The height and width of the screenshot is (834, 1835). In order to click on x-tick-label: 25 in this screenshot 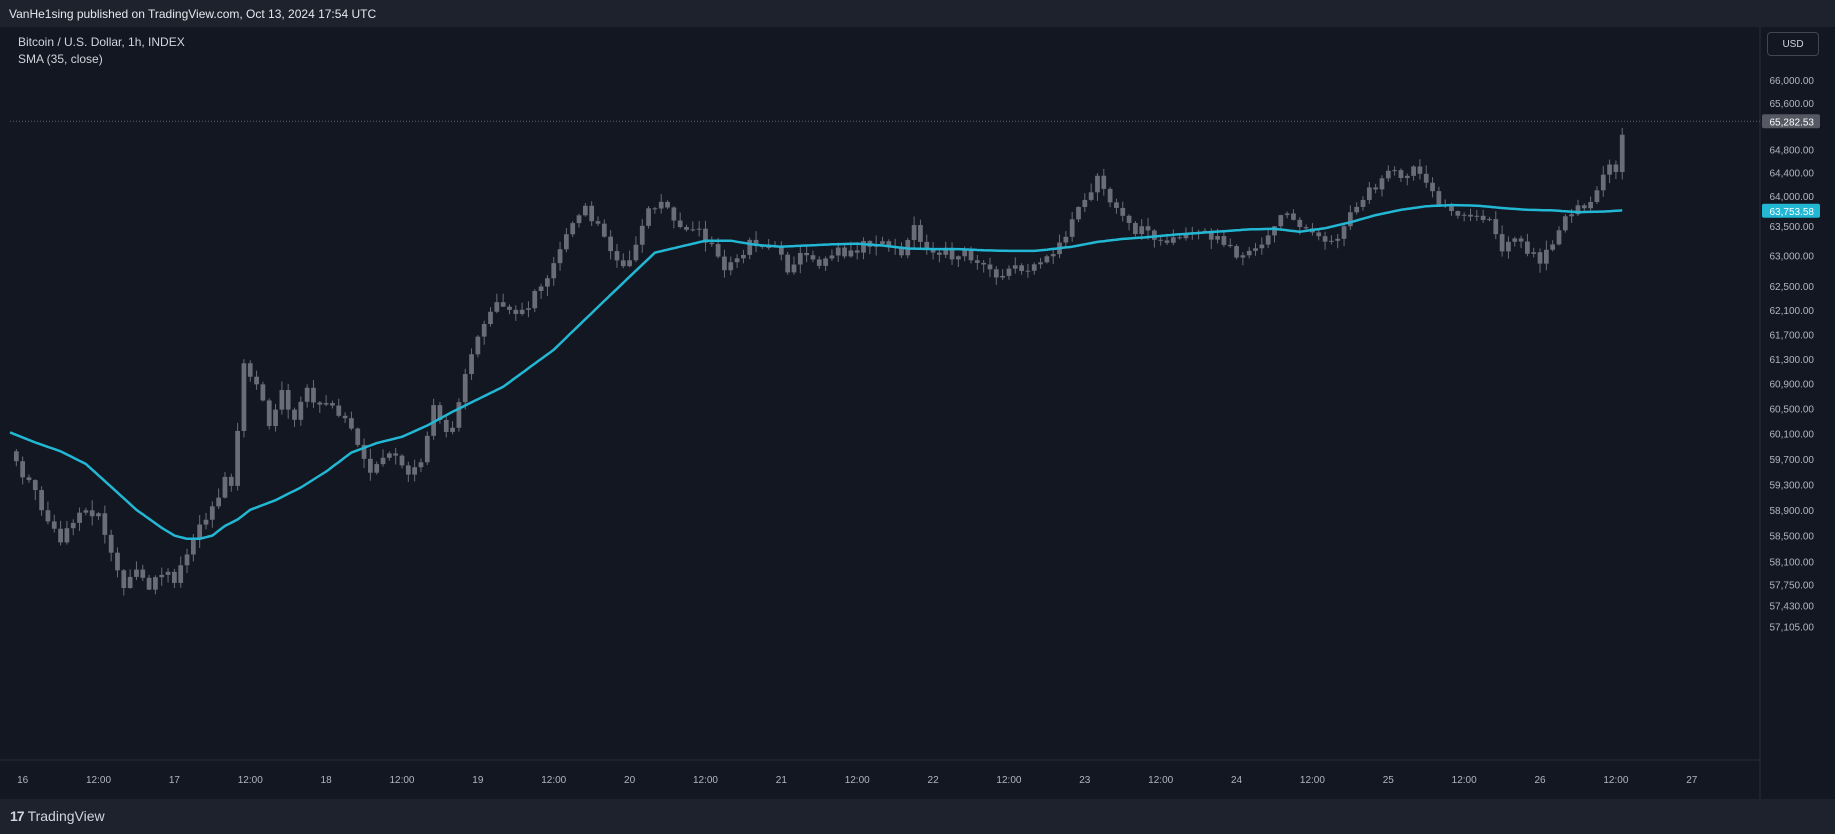, I will do `click(1389, 780)`.